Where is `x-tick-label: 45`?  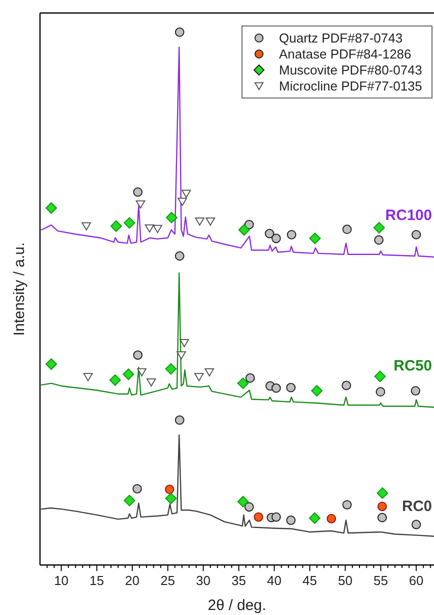 x-tick-label: 45 is located at coordinates (309, 580).